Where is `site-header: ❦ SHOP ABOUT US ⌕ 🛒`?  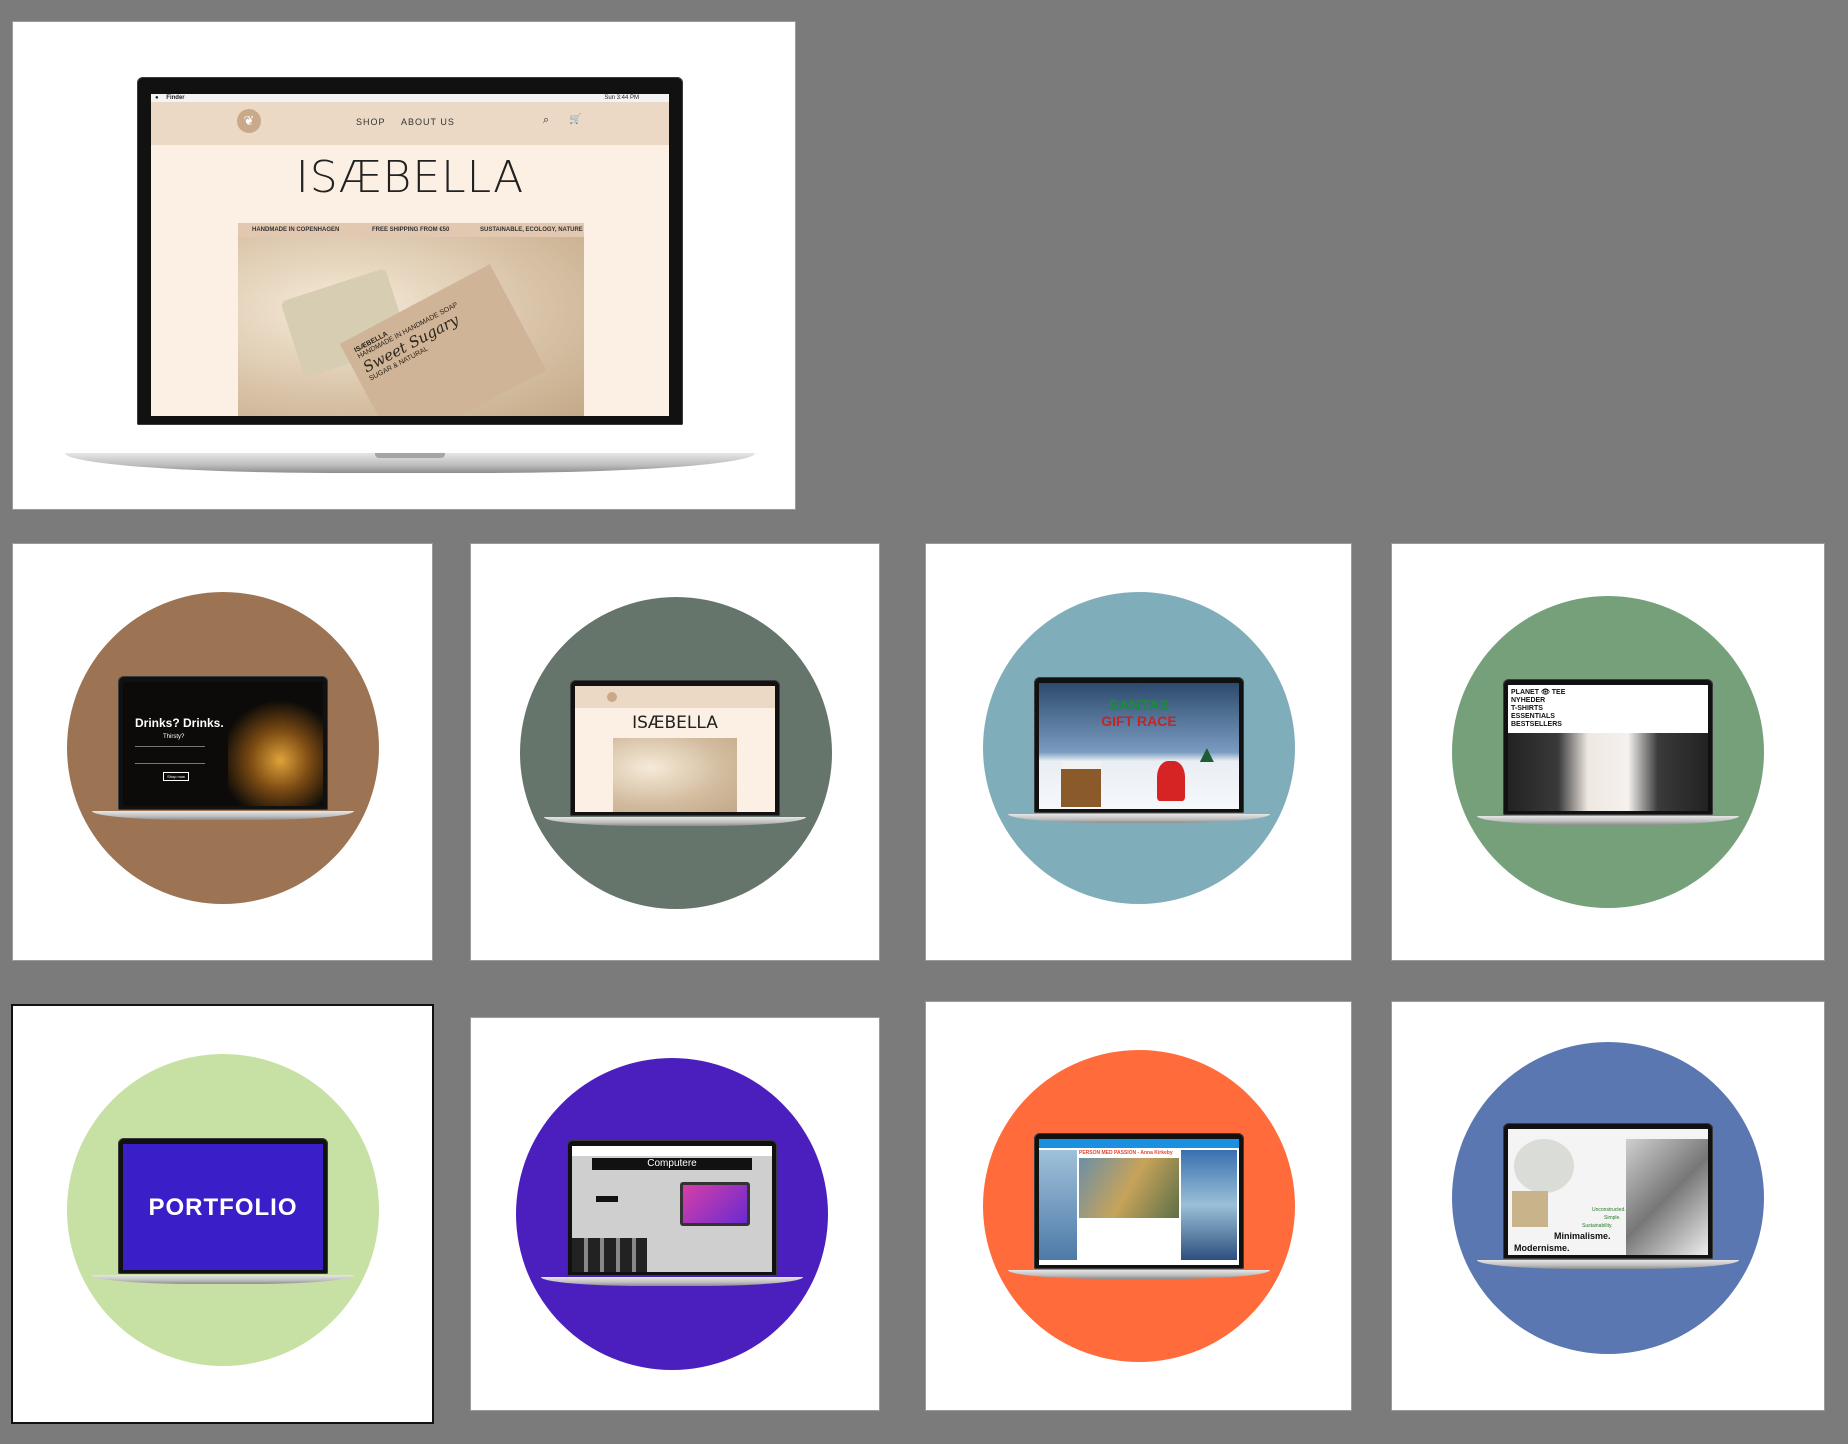
site-header: ❦ SHOP ABOUT US ⌕ 🛒 is located at coordinates (410, 123).